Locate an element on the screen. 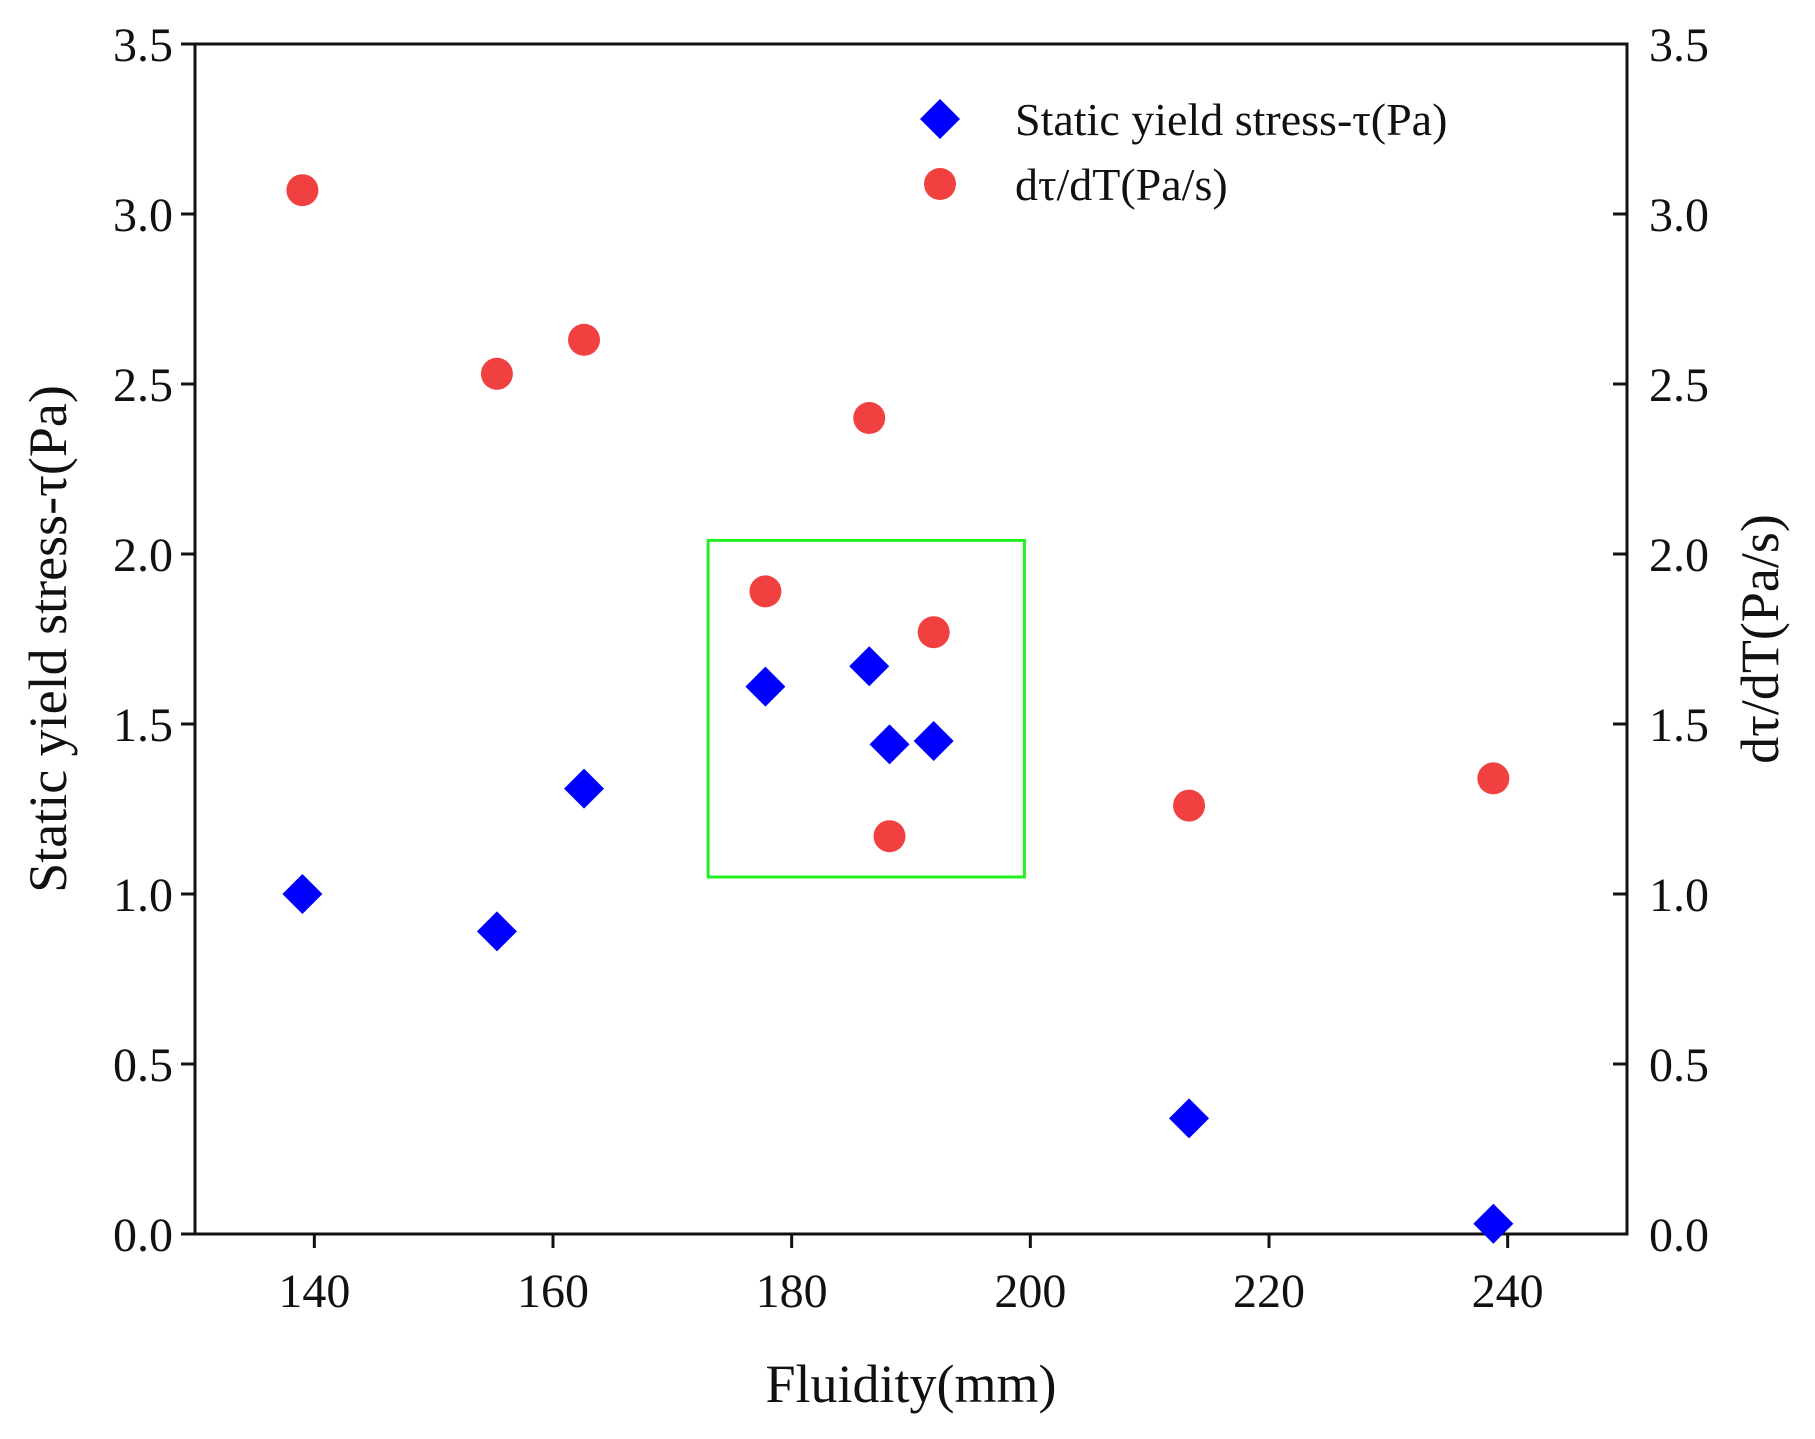 The image size is (1815, 1439). y-tick-label-left: 3.0 is located at coordinates (143, 215).